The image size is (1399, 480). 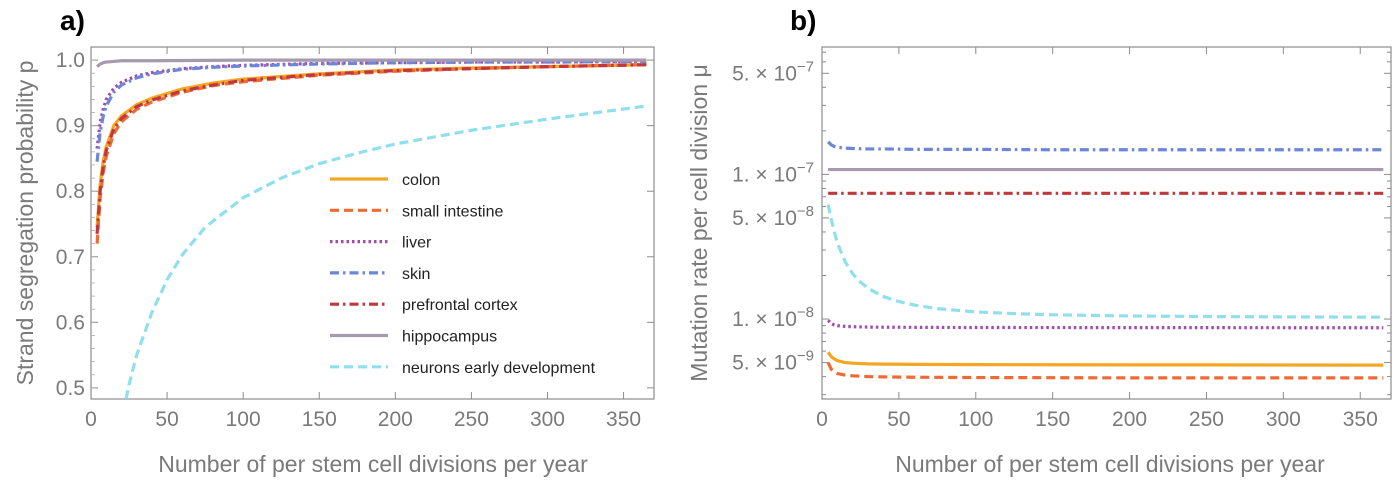 I want to click on panel-a-series-liver, so click(x=371, y=104).